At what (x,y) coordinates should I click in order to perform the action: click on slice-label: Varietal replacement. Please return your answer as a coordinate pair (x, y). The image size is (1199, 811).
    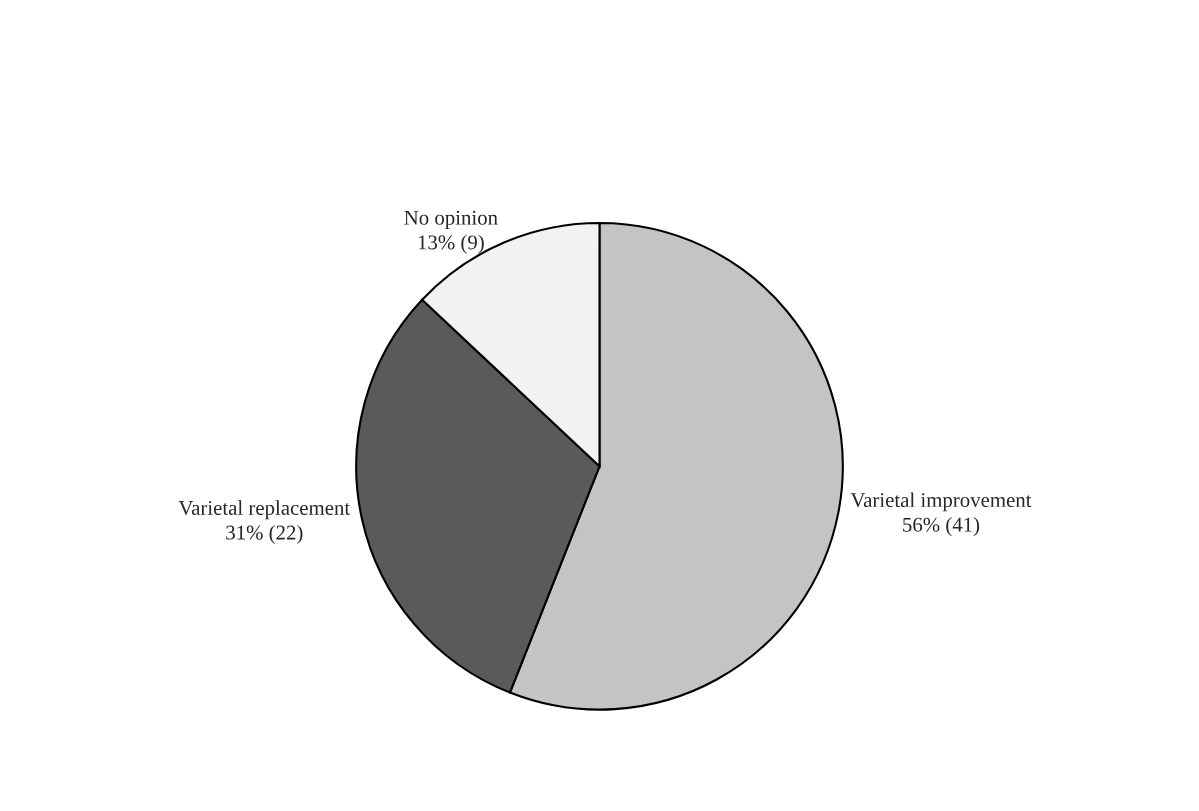
    Looking at the image, I should click on (264, 510).